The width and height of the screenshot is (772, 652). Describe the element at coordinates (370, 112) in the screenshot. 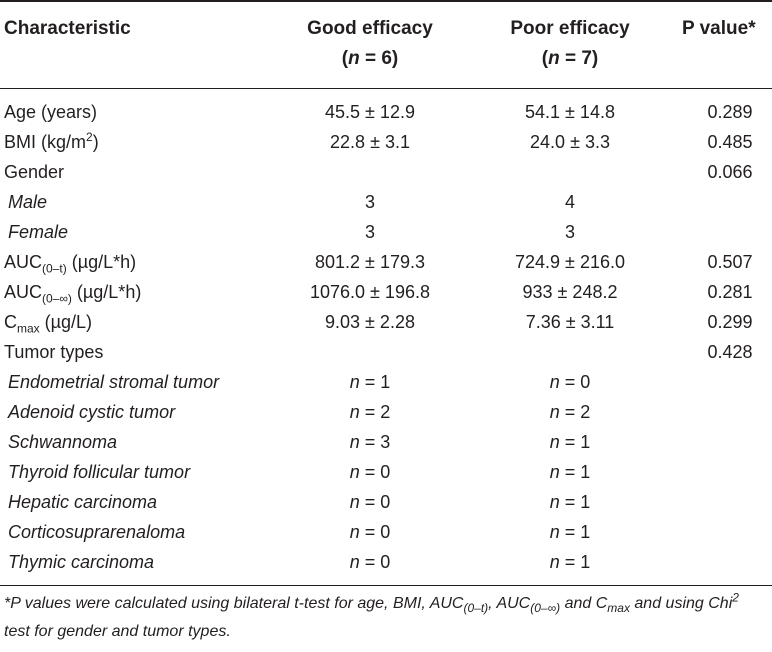

I see `good-value: 45.5 ± 12.9` at that location.